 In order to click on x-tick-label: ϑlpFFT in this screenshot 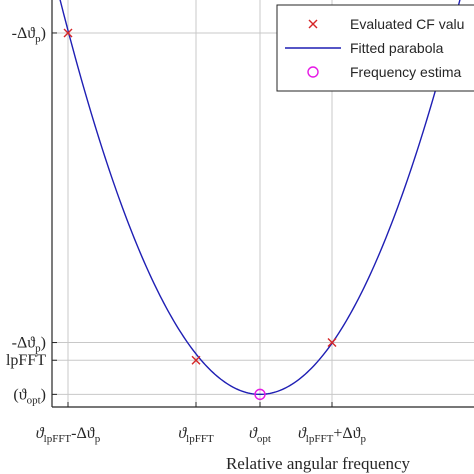, I will do `click(196, 435)`.